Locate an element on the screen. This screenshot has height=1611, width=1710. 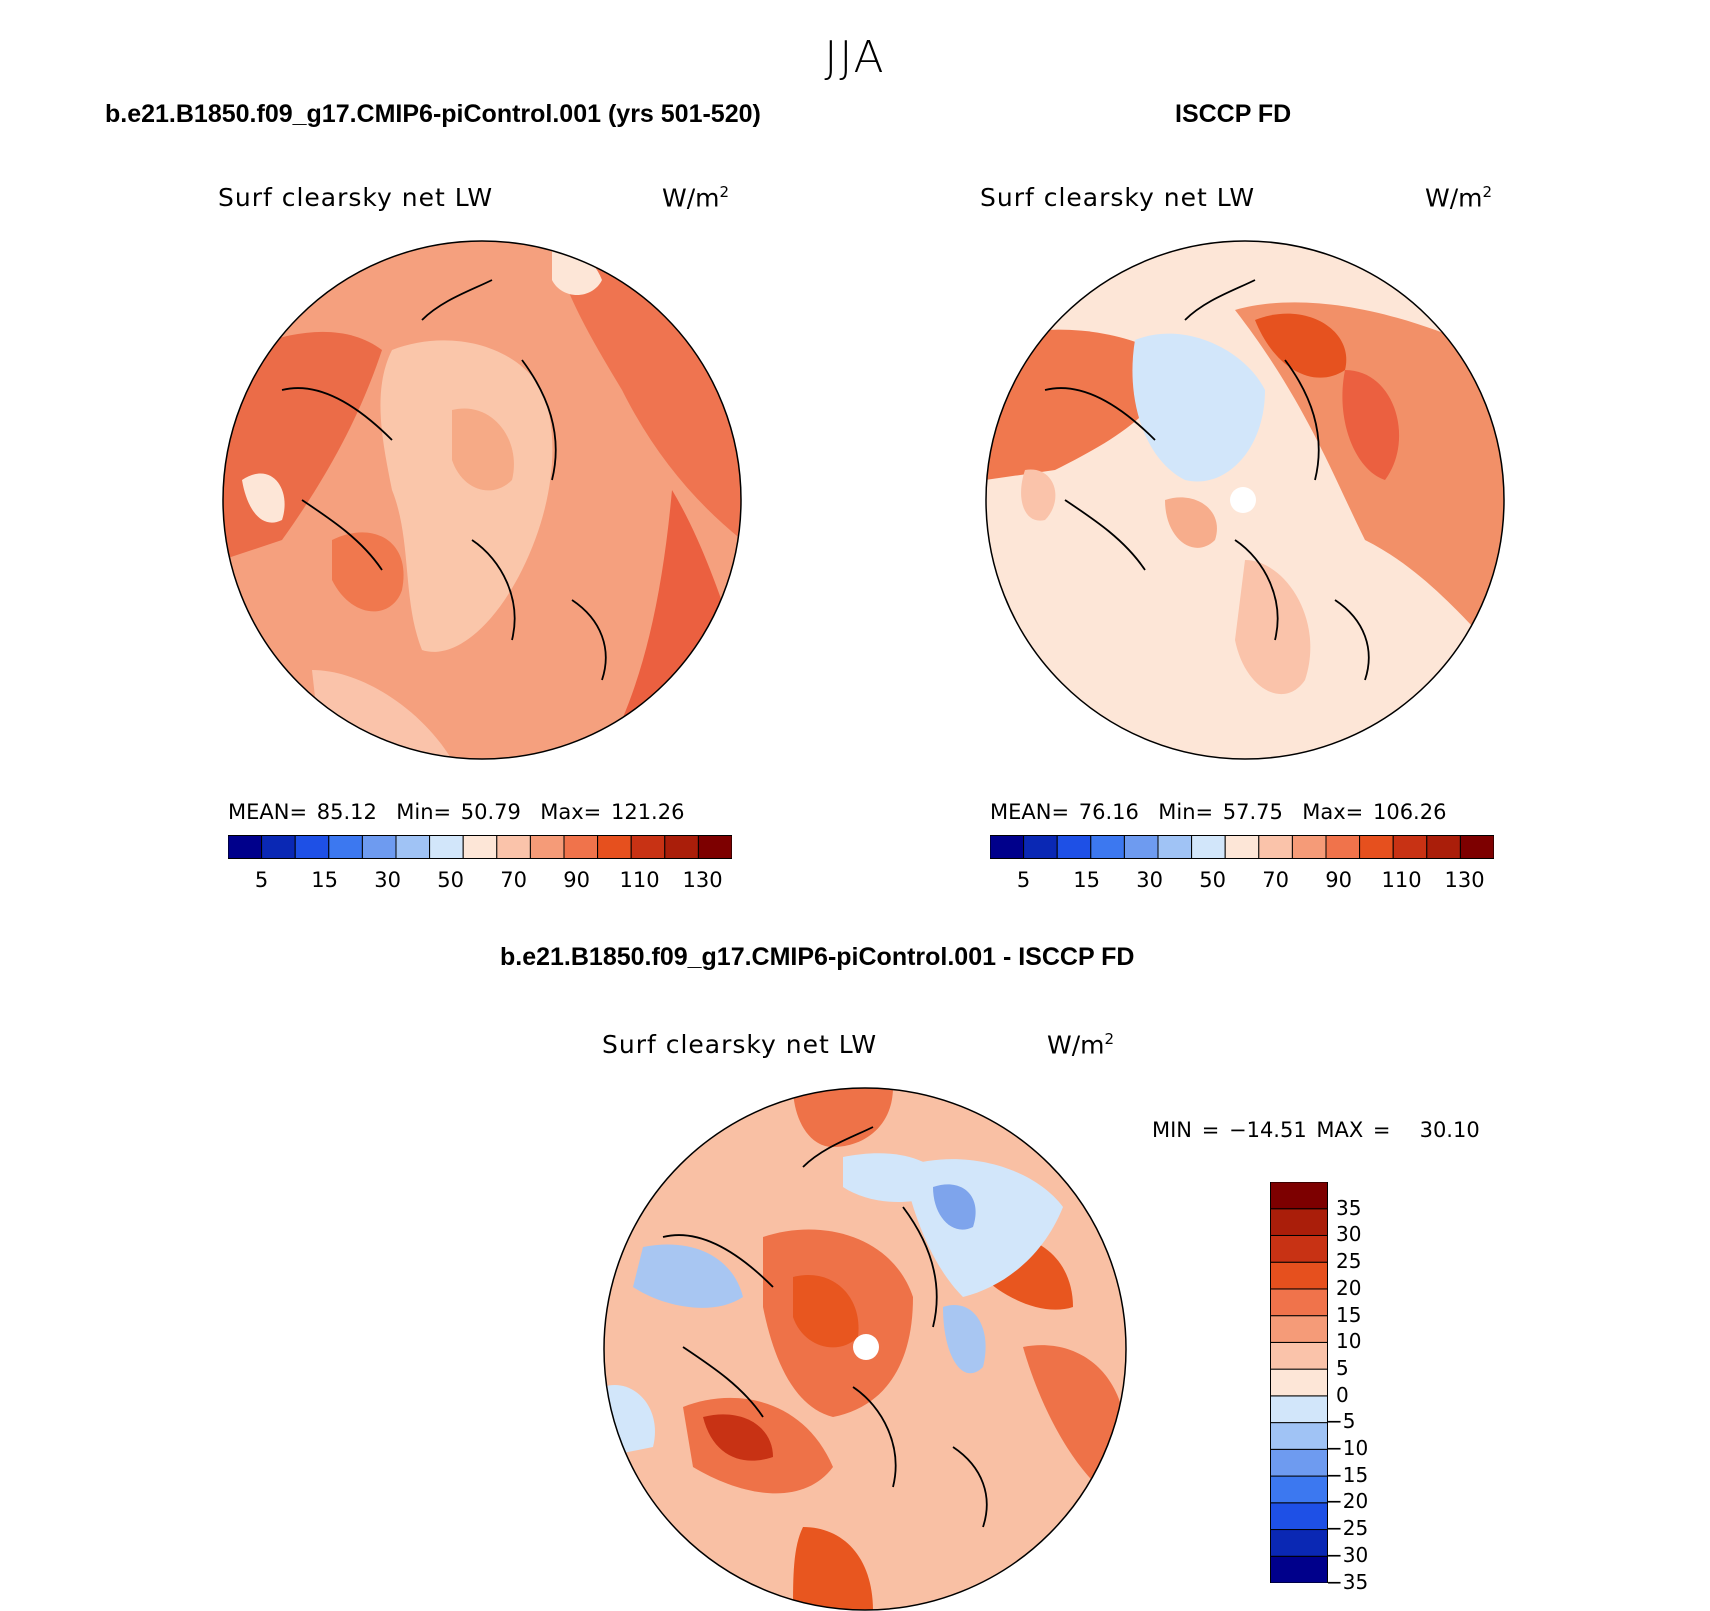
colorbar-tick-label: −30 is located at coordinates (1347, 1554).